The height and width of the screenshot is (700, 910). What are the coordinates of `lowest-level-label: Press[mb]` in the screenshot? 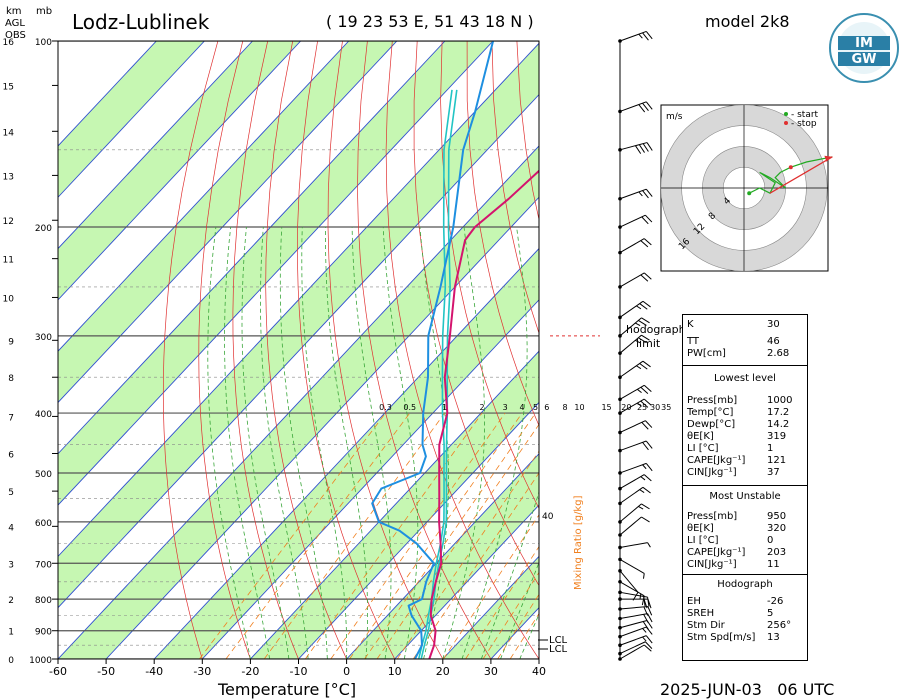 It's located at (712, 400).